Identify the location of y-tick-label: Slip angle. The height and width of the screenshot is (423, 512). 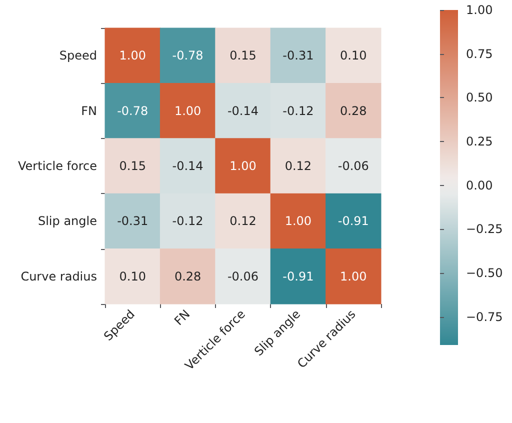
(67, 221).